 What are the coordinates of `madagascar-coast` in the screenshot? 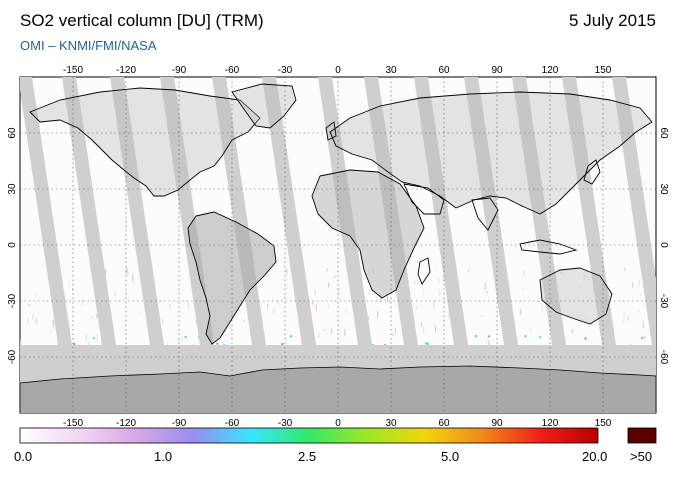 It's located at (424, 271).